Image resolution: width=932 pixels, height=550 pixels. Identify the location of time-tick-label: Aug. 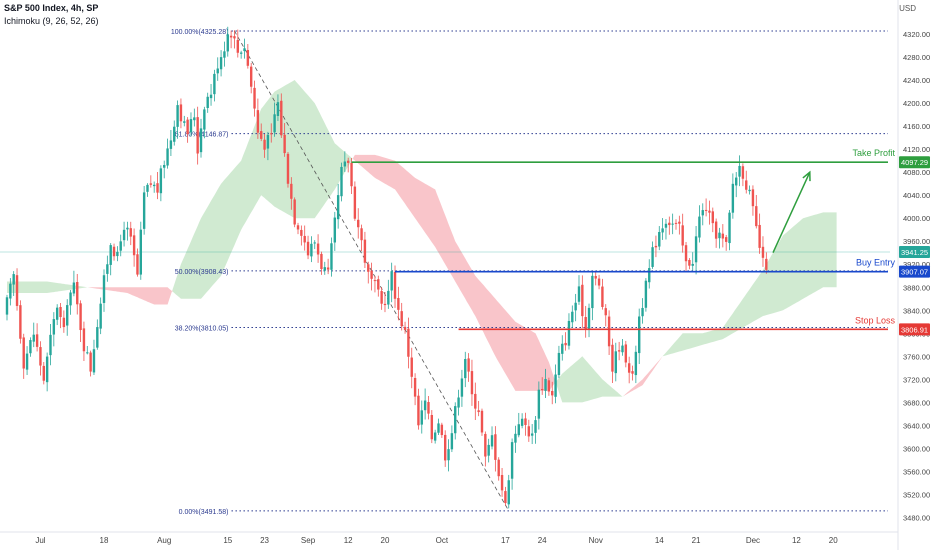
(164, 540).